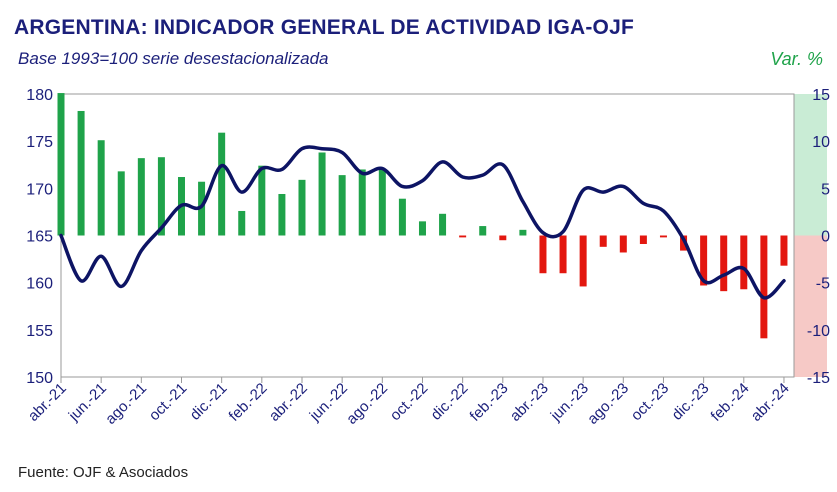 This screenshot has width=837, height=492. I want to click on bar-nov.-21, so click(202, 208).